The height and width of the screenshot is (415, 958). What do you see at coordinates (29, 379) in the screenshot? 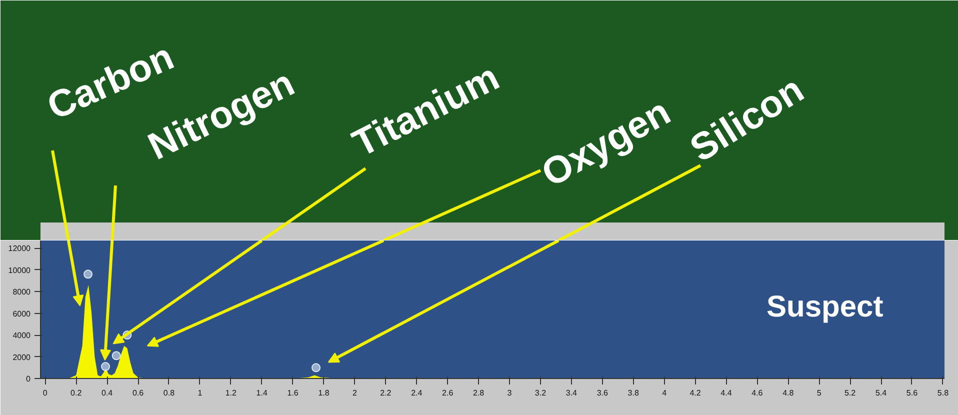
I see `y-tick-label: 0` at bounding box center [29, 379].